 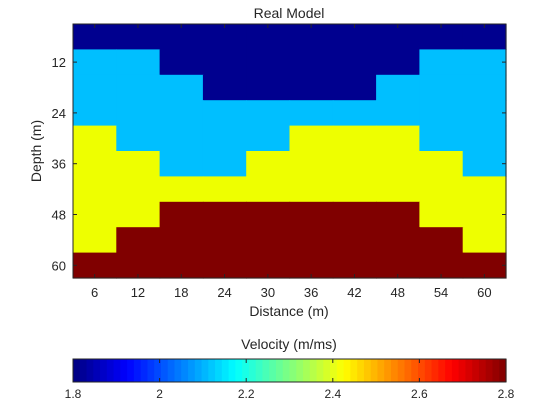 I want to click on y-tick-label: 60, so click(x=59, y=265).